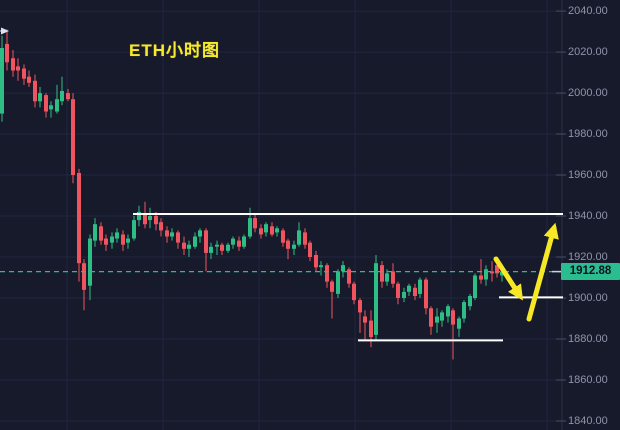 Image resolution: width=620 pixels, height=430 pixels. What do you see at coordinates (588, 256) in the screenshot?
I see `price-tick-label: 1920.00` at bounding box center [588, 256].